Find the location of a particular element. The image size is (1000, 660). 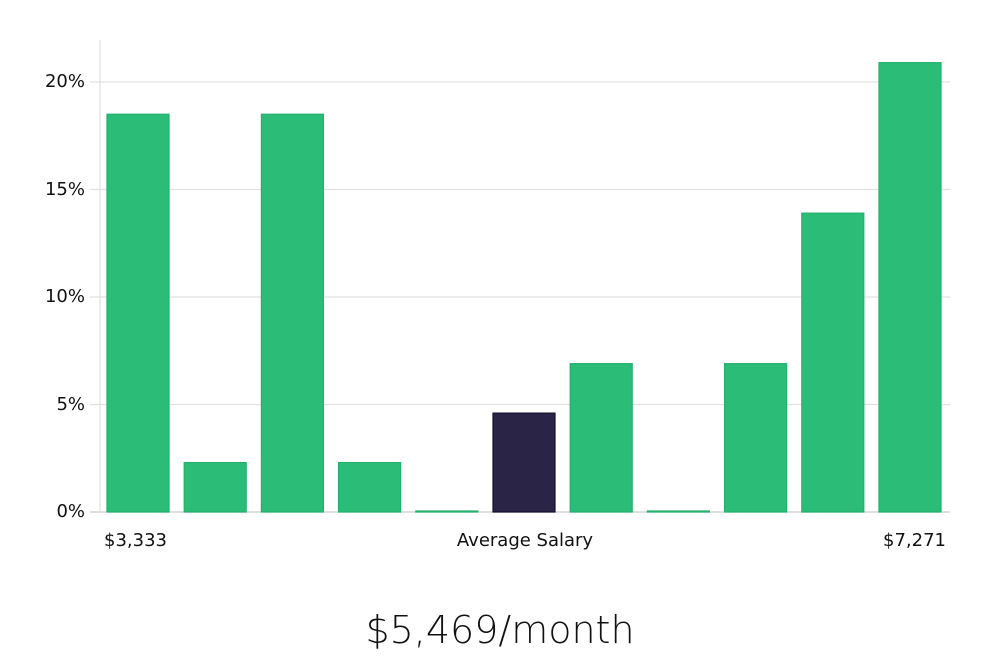

x-min-label: $3,333 is located at coordinates (135, 540).